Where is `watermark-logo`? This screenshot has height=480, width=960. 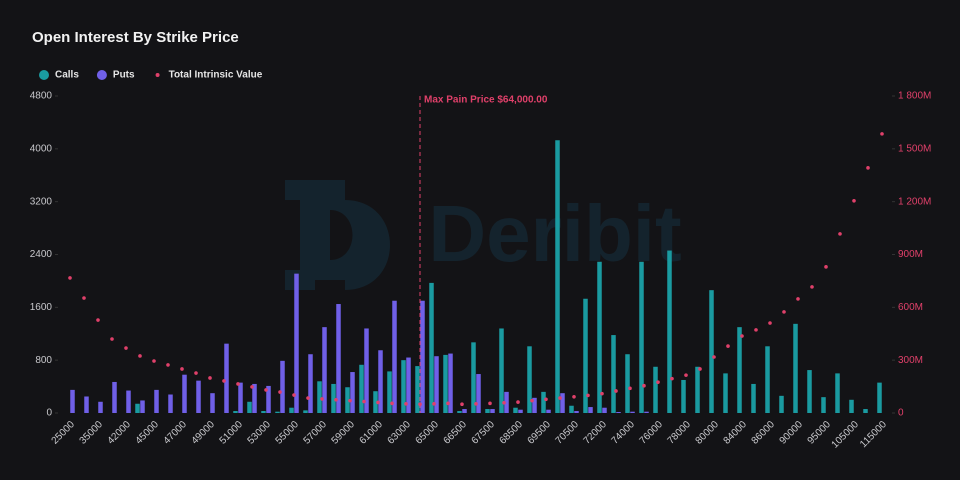
watermark-logo is located at coordinates (337, 235).